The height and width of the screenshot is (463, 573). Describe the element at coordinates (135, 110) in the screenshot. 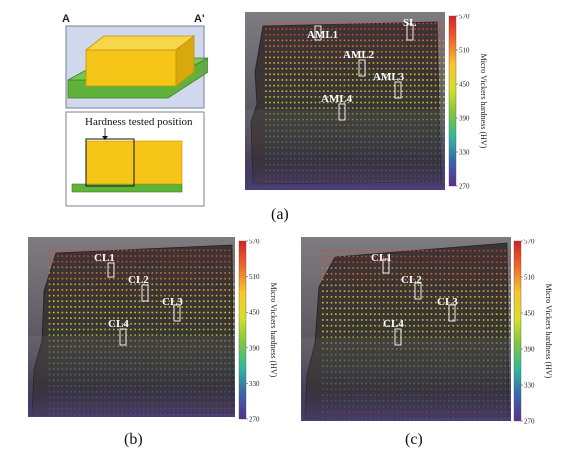

I see `schematic-diagram: A A' Hardness tested position` at that location.